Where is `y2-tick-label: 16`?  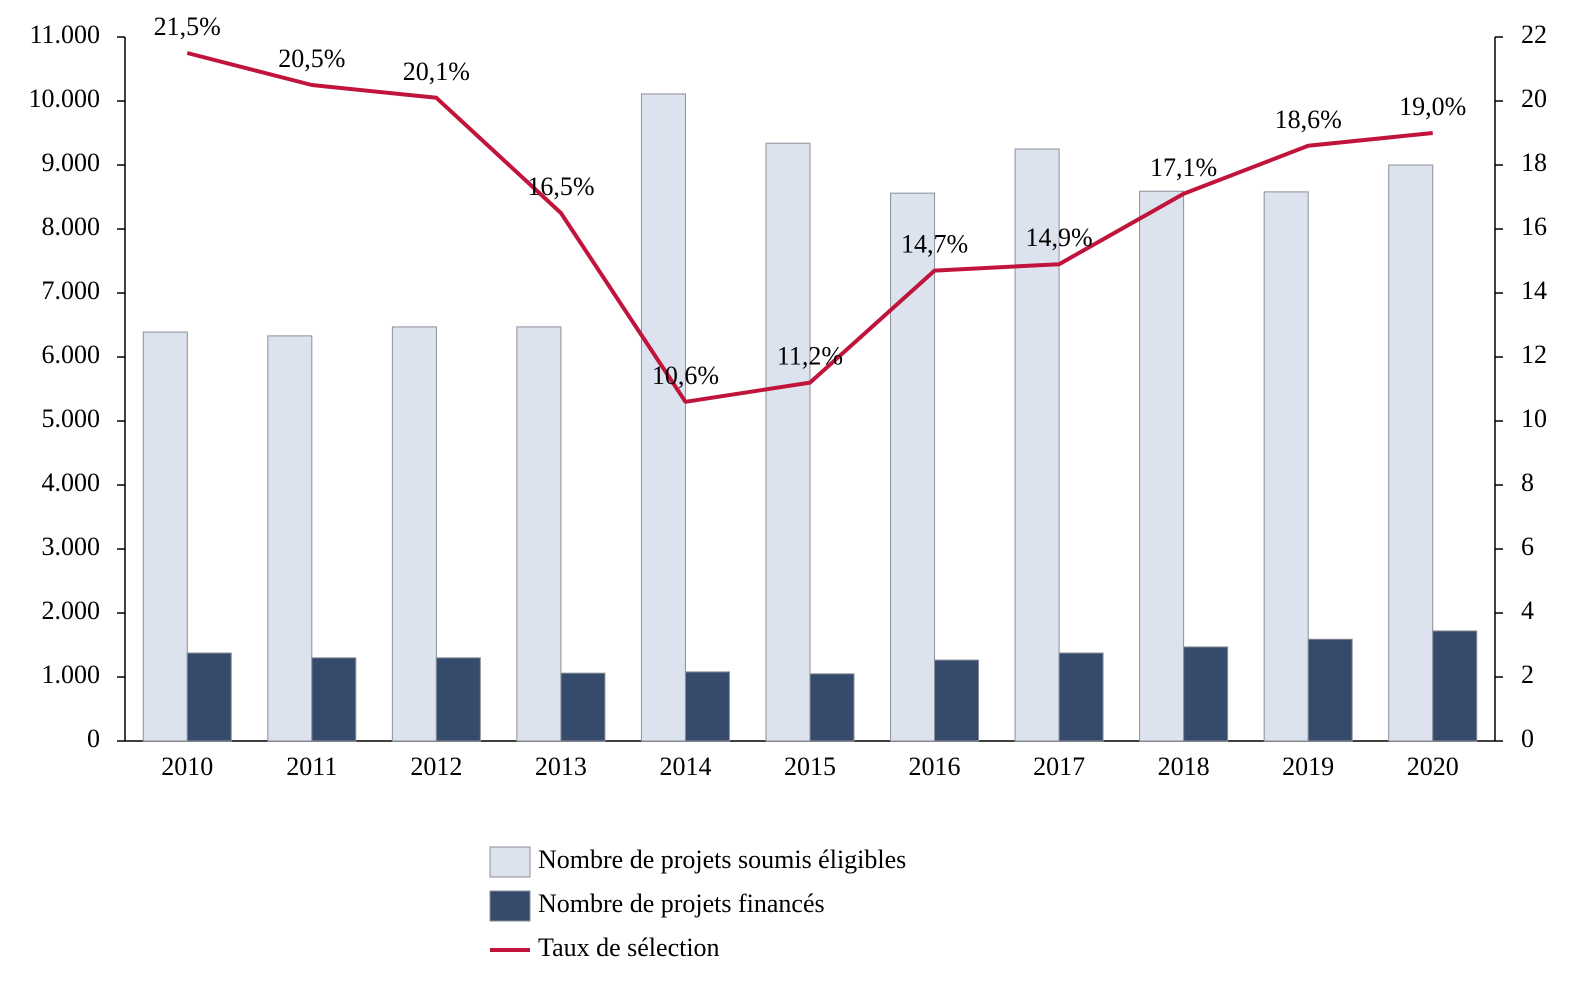
y2-tick-label: 16 is located at coordinates (1534, 226).